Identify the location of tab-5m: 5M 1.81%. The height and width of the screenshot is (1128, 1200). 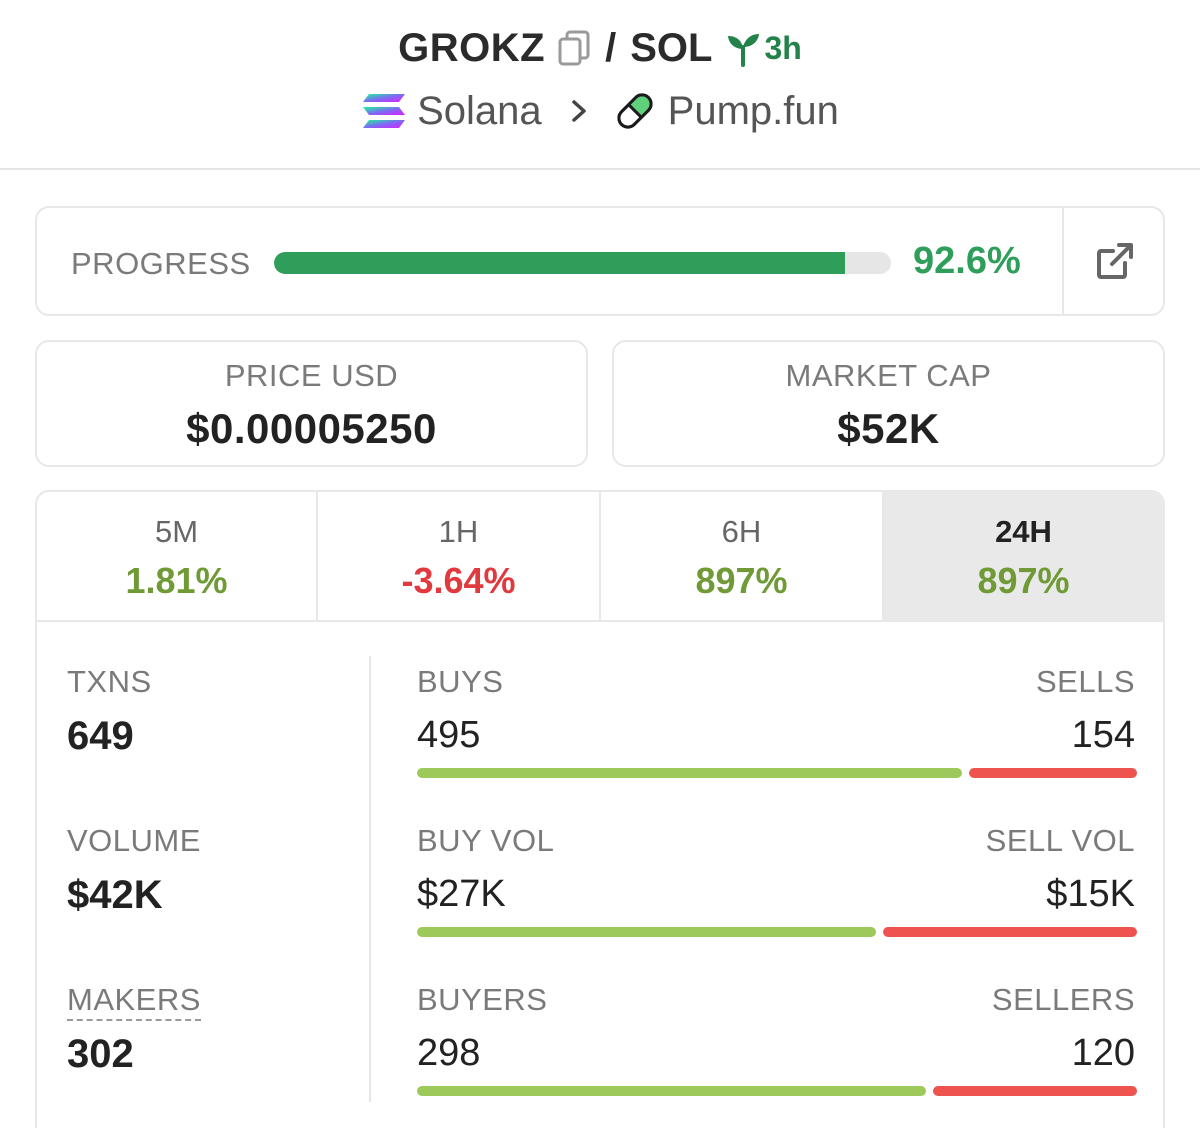
(177, 556).